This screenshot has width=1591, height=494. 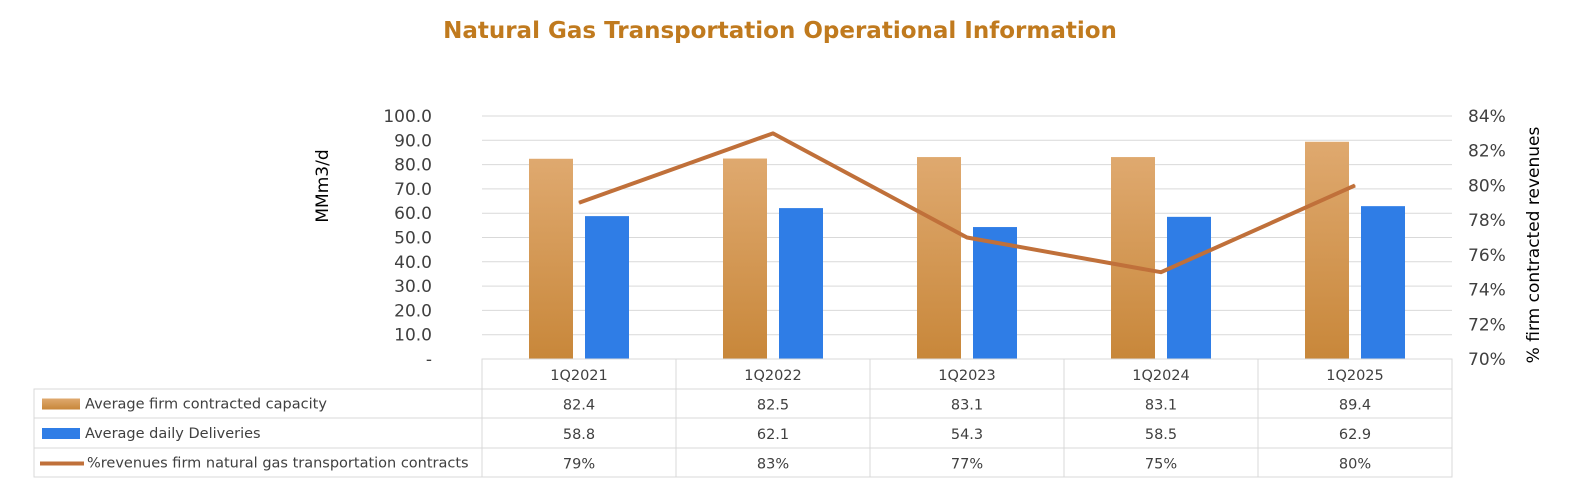 I want to click on legend-key-daily-deliveries, so click(x=61, y=433).